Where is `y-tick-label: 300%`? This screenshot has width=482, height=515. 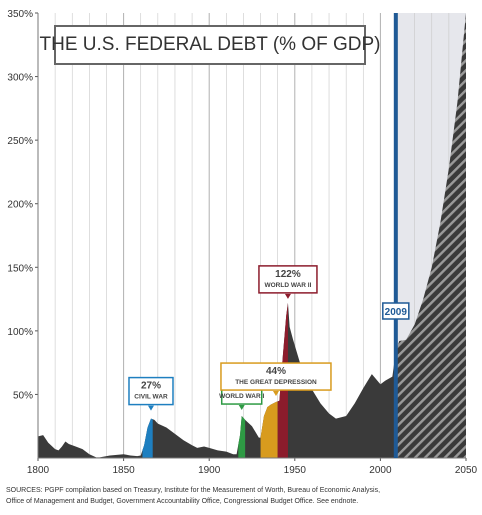
y-tick-label: 300% is located at coordinates (20, 78).